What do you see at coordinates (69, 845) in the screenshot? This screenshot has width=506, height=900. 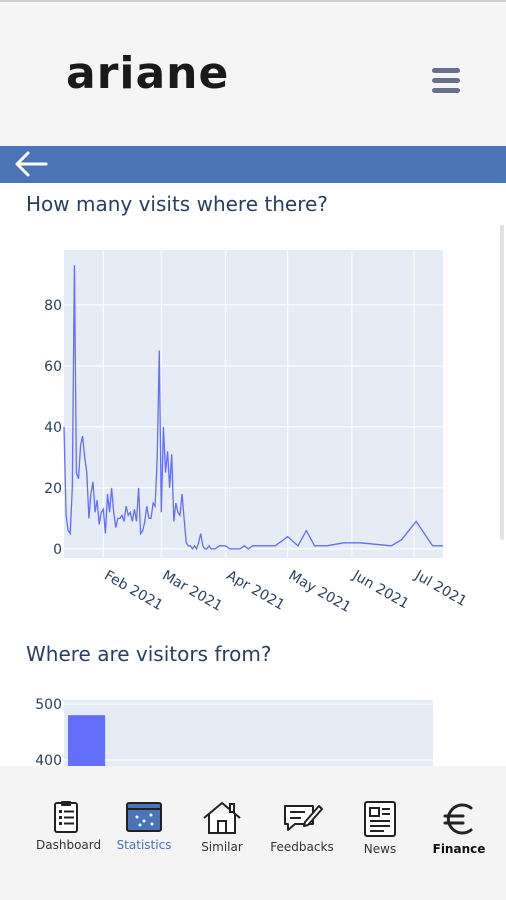 I see `nav-label: Dashboard` at bounding box center [69, 845].